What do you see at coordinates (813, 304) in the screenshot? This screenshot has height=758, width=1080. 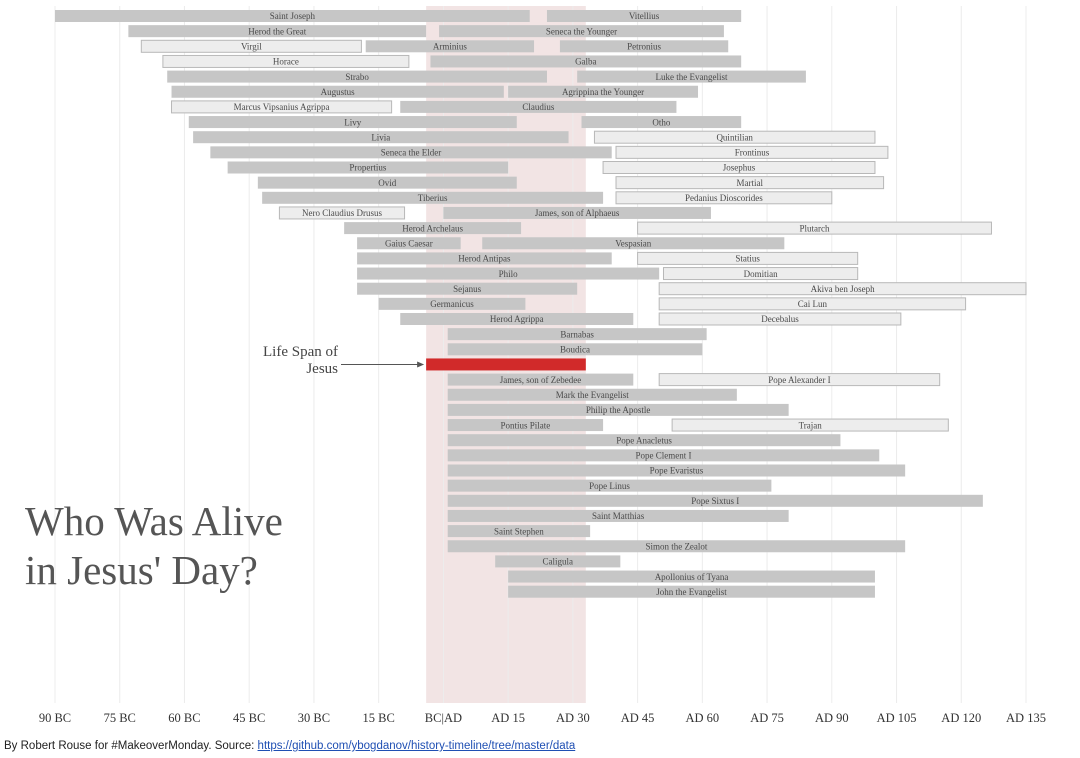 I see `lifespan-label: Cai Lun` at bounding box center [813, 304].